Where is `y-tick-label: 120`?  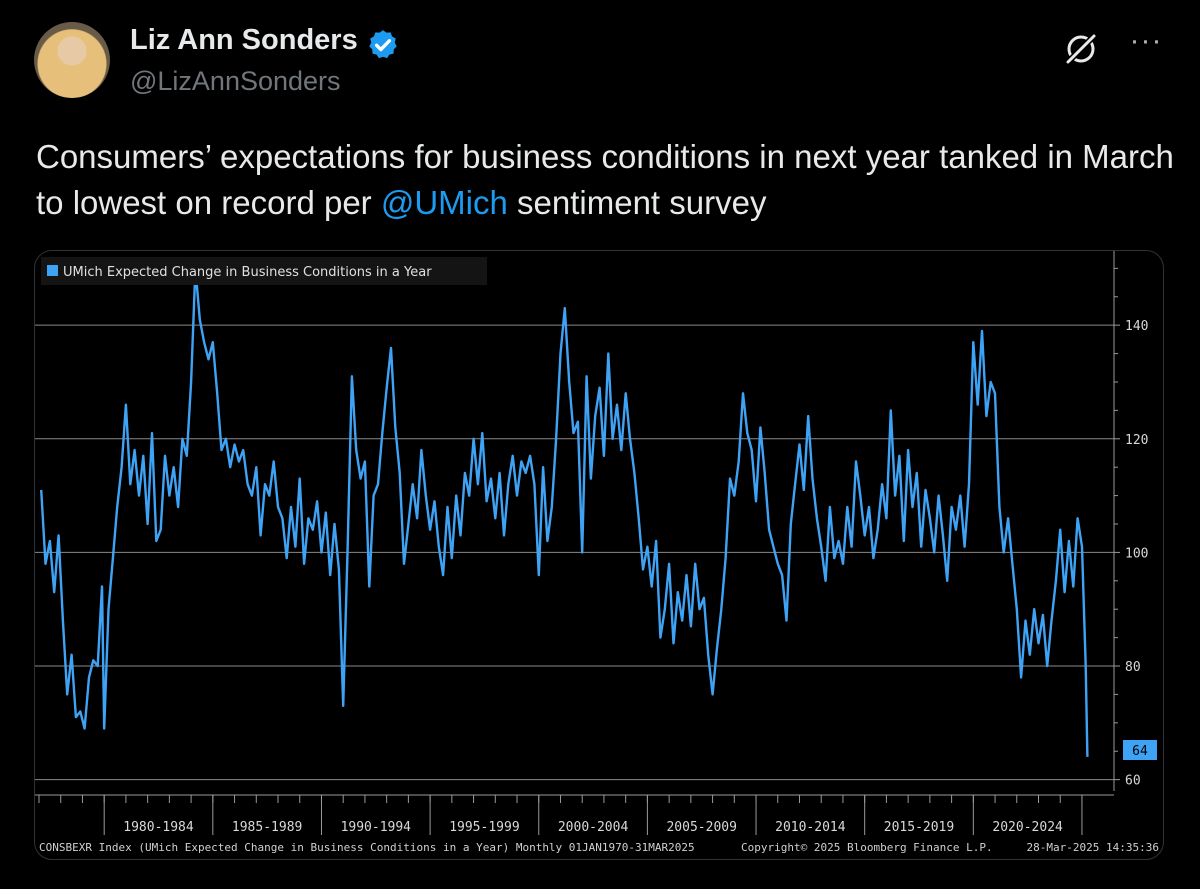
y-tick-label: 120 is located at coordinates (1136, 440).